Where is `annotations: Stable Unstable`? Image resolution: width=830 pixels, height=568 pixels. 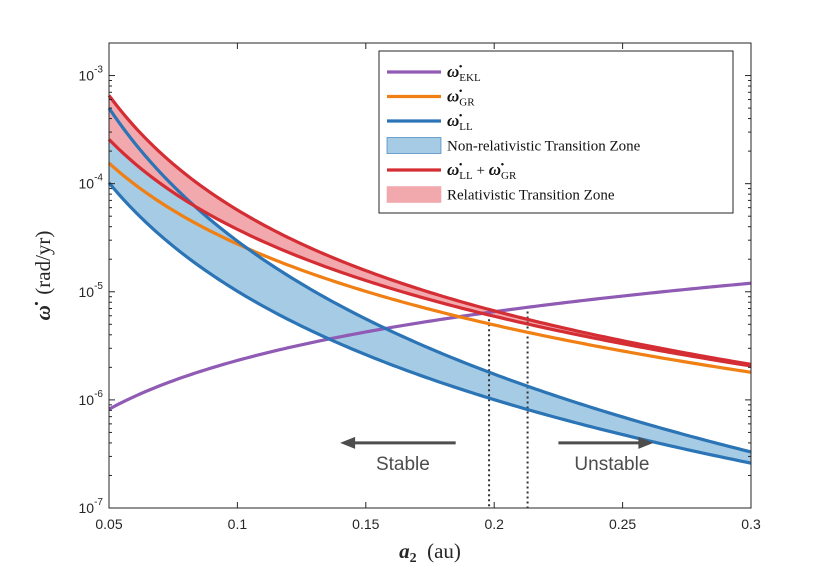
annotations: Stable Unstable is located at coordinates (497, 455).